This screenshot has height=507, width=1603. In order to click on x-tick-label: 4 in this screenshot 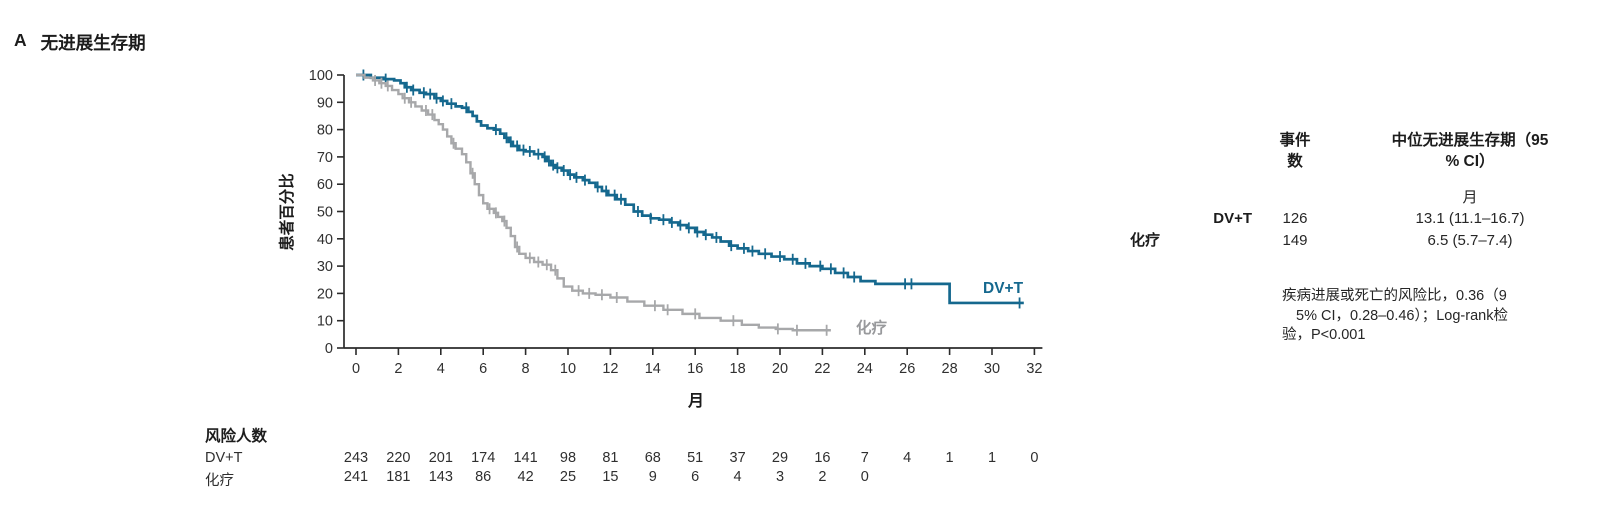, I will do `click(441, 369)`.